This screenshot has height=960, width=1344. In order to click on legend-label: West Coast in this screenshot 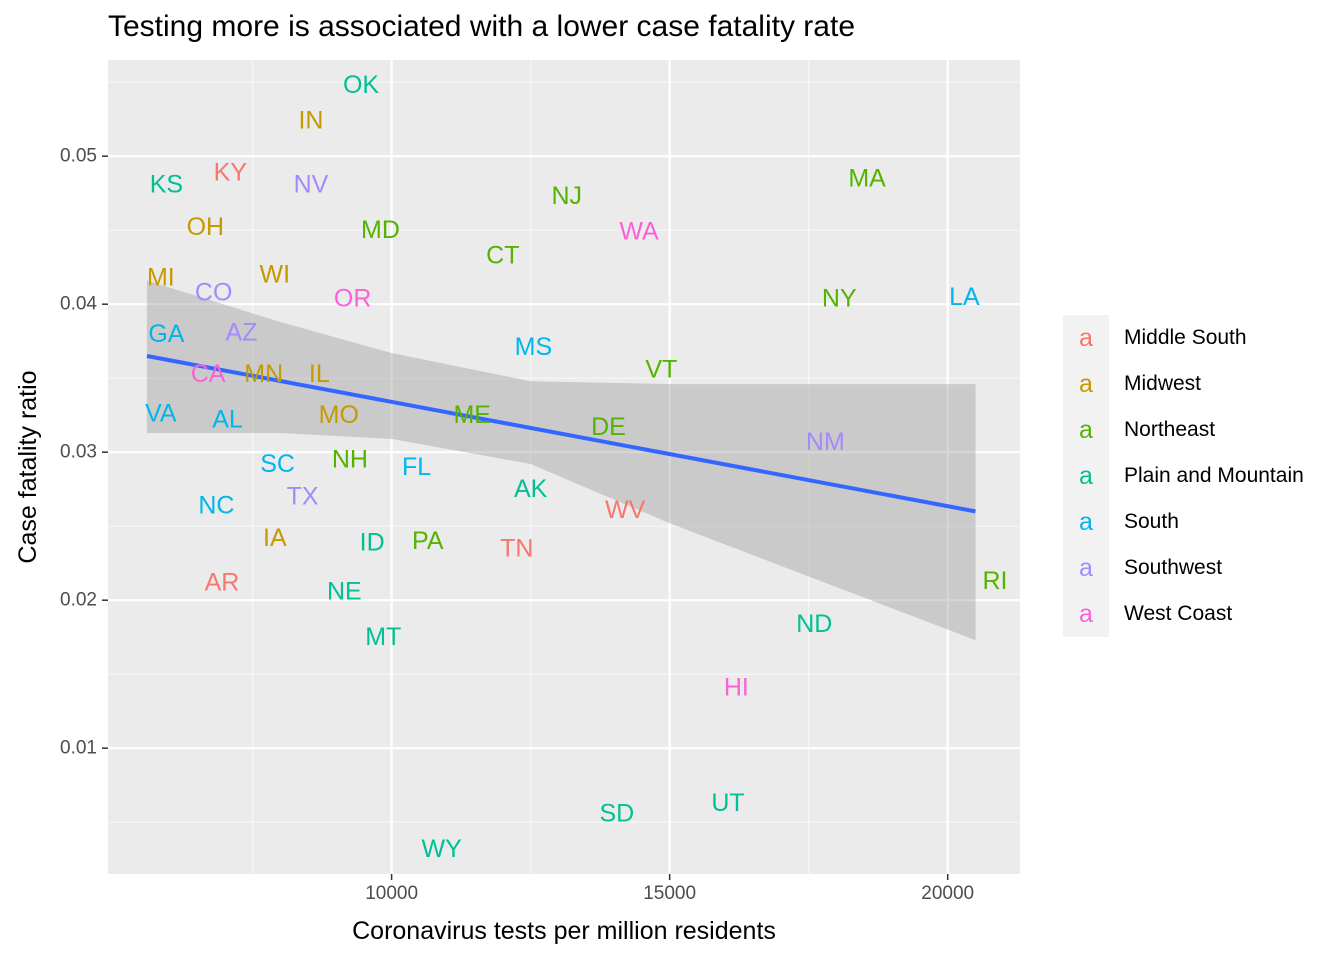, I will do `click(1178, 613)`.